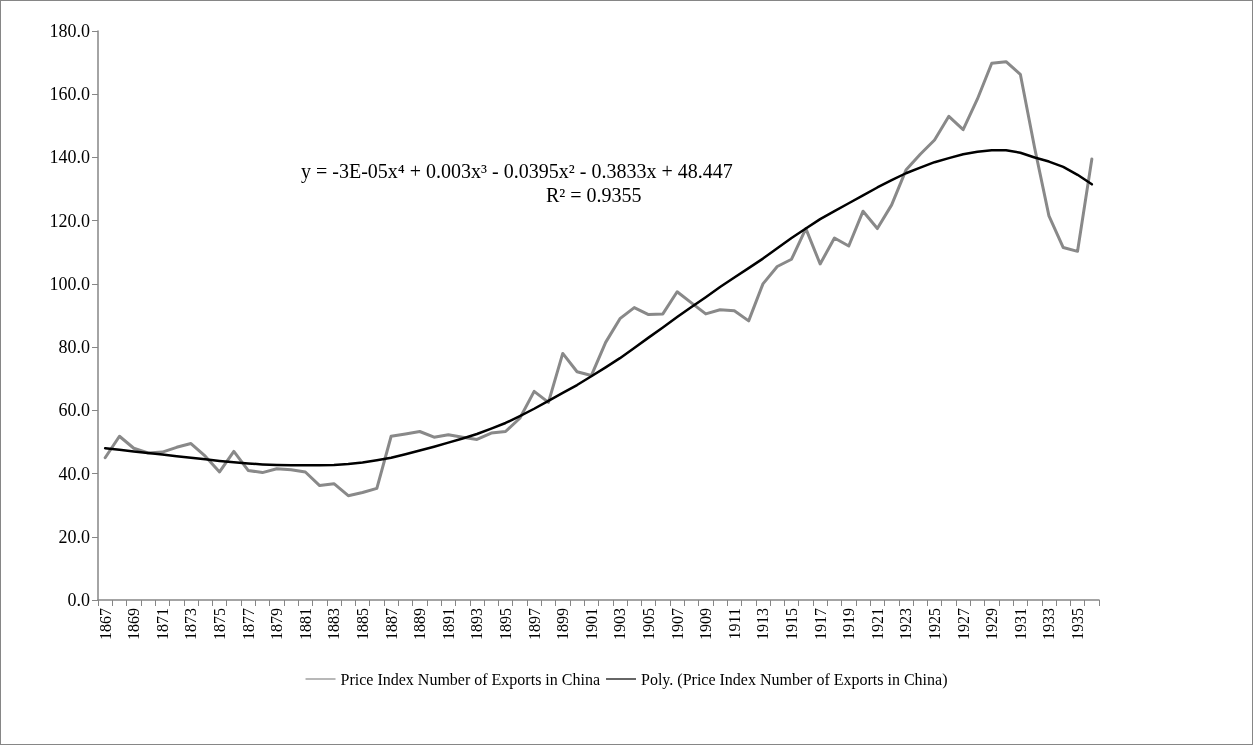  What do you see at coordinates (734, 624) in the screenshot?
I see `x-tick-label: 1911` at bounding box center [734, 624].